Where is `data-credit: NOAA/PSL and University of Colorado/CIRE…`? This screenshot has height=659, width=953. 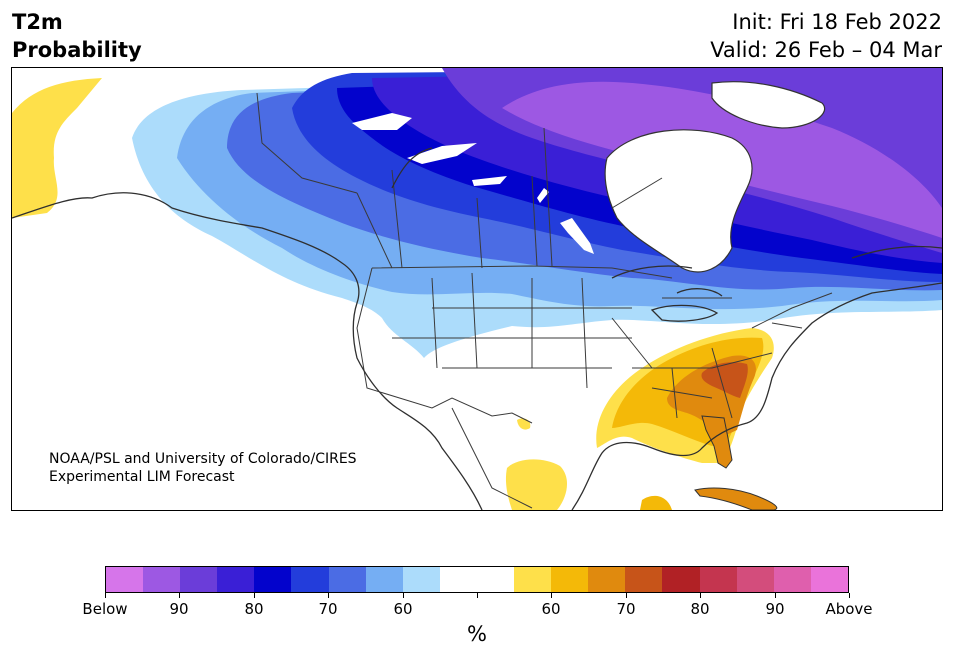
data-credit: NOAA/PSL and University of Colorado/CIRE… is located at coordinates (203, 468).